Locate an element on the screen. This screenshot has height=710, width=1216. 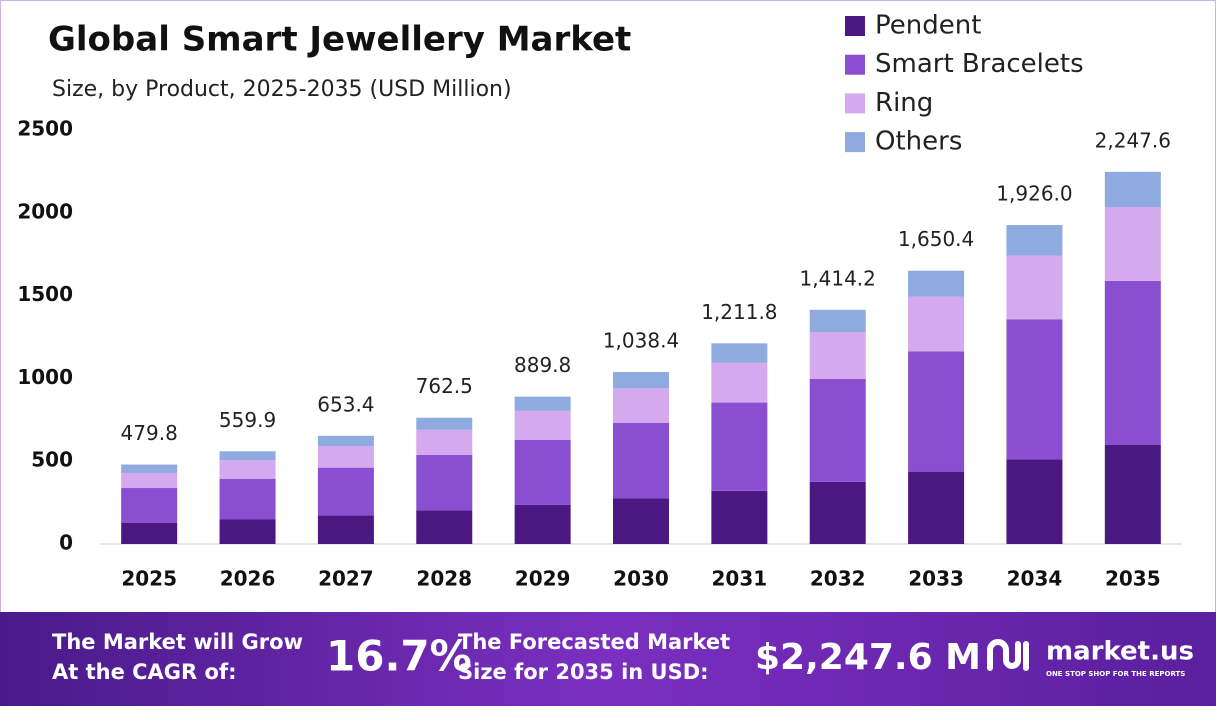
y-tick-label: 500 is located at coordinates (52, 460).